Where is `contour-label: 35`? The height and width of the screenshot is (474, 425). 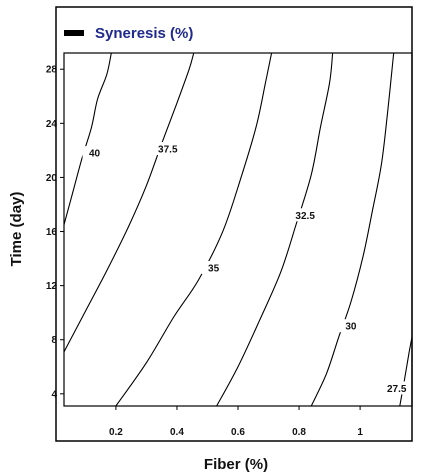 contour-label: 35 is located at coordinates (214, 269).